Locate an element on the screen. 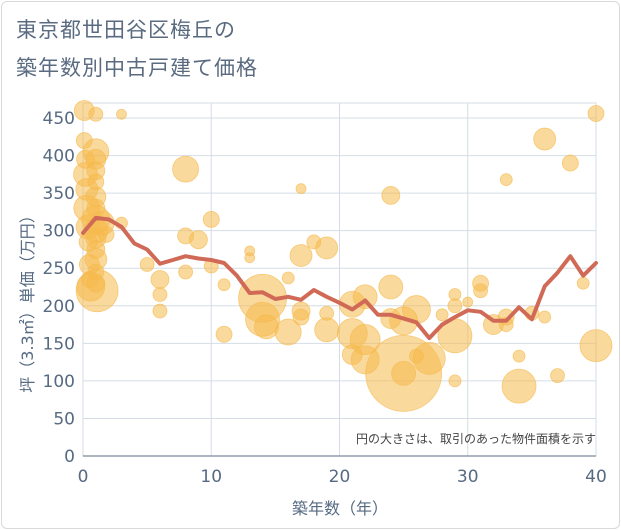 This screenshot has height=530, width=621. chart-title-line1: 東京都世田谷区梅丘の is located at coordinates (126, 30).